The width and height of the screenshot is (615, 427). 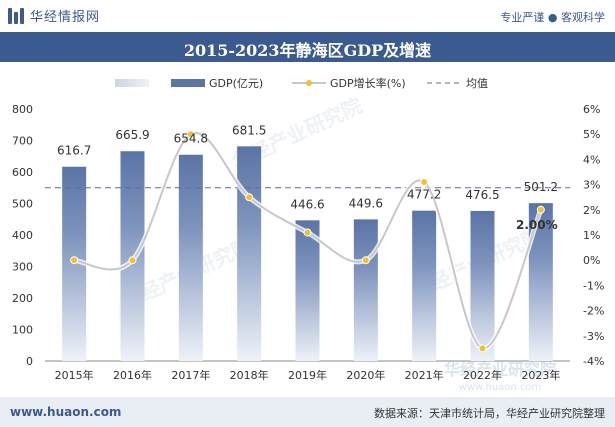 What do you see at coordinates (307, 412) in the screenshot?
I see `footer: www.huaon.com 数据来源：天津市统计局，华经产业研究院整理` at bounding box center [307, 412].